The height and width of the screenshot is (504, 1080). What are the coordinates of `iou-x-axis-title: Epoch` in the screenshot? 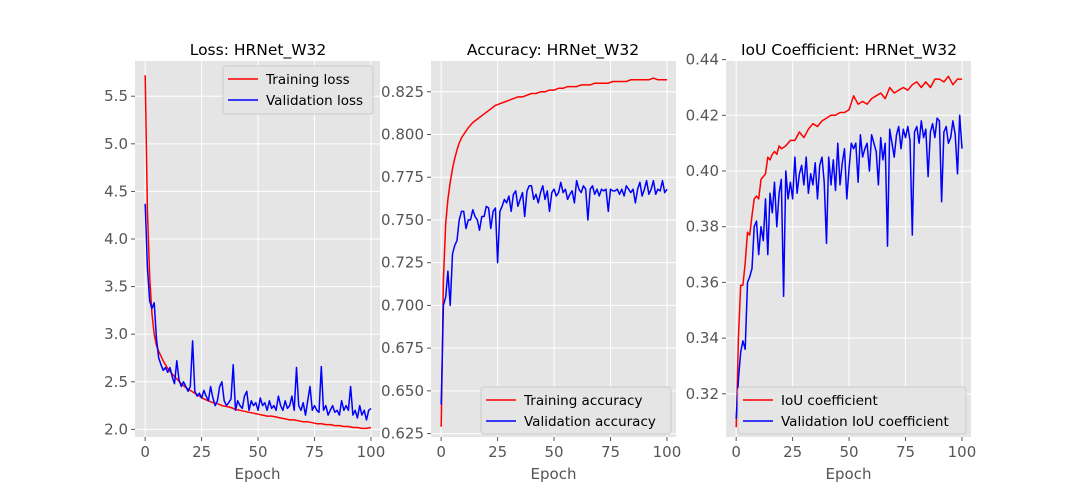 It's located at (849, 474).